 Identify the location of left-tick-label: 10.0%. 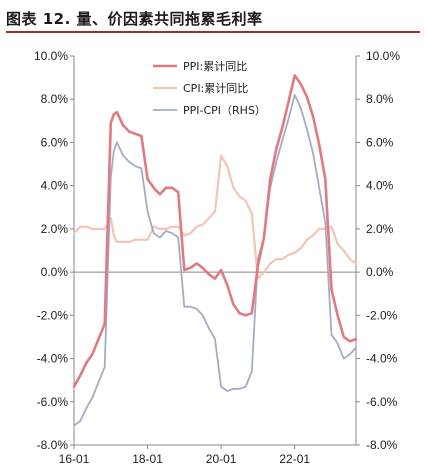
(51, 56).